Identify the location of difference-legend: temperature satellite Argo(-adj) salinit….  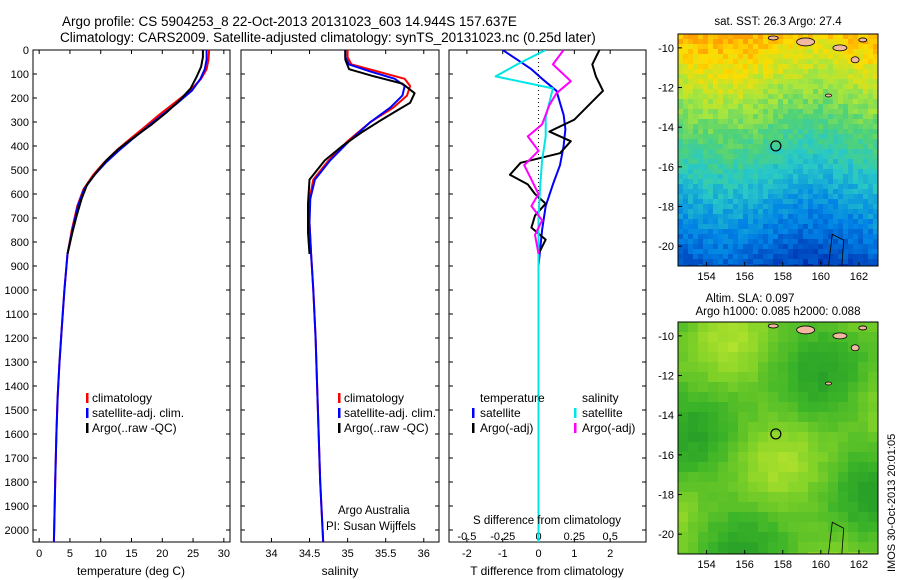
(553, 413).